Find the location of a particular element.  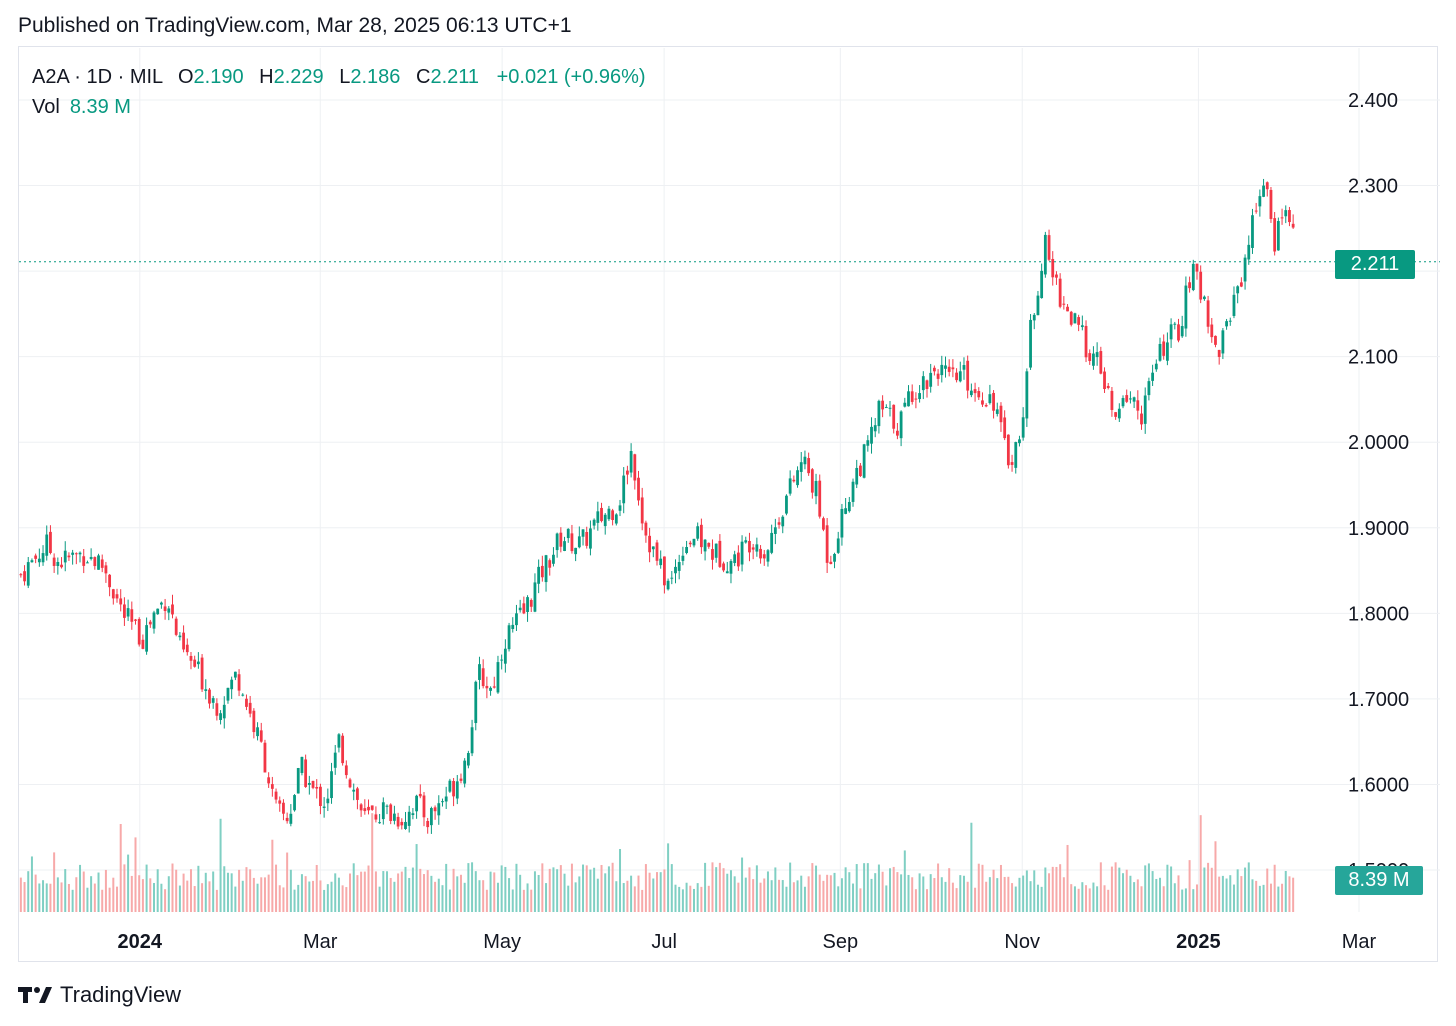

open-value: 2.190 is located at coordinates (218, 77).